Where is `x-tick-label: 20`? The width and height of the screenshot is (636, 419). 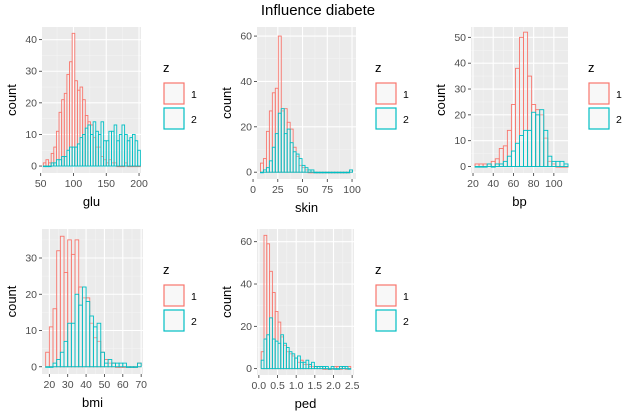
x-tick-label: 20 is located at coordinates (473, 184).